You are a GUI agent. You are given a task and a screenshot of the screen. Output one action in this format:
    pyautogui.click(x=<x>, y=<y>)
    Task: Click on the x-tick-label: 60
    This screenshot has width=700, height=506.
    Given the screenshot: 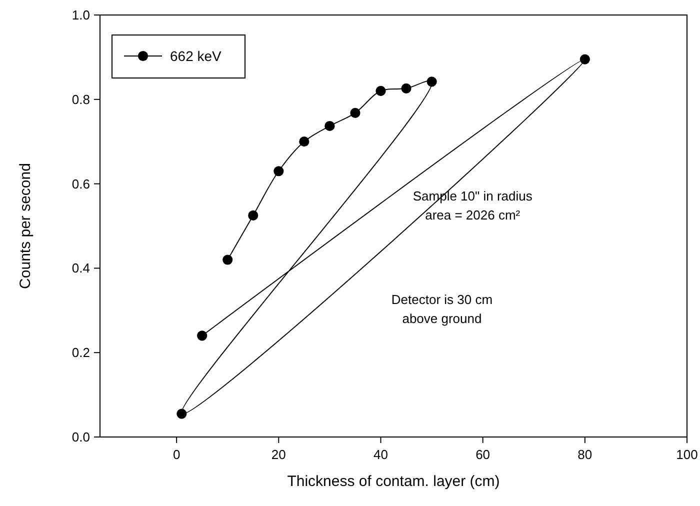 What is the action you would take?
    pyautogui.click(x=483, y=454)
    